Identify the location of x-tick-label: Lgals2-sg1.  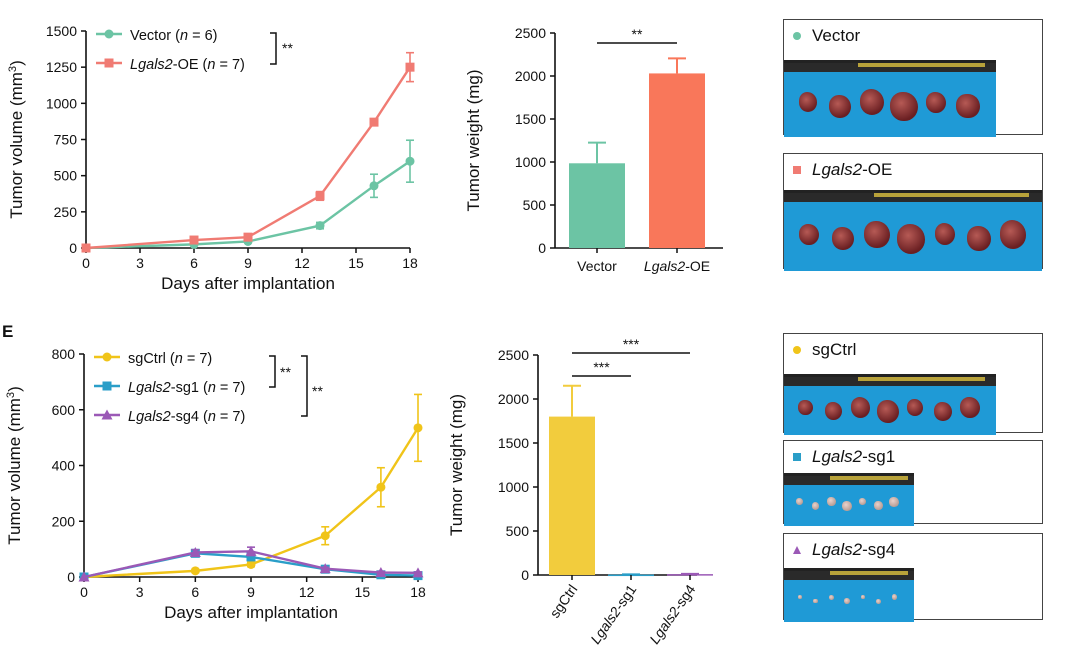
(613, 613).